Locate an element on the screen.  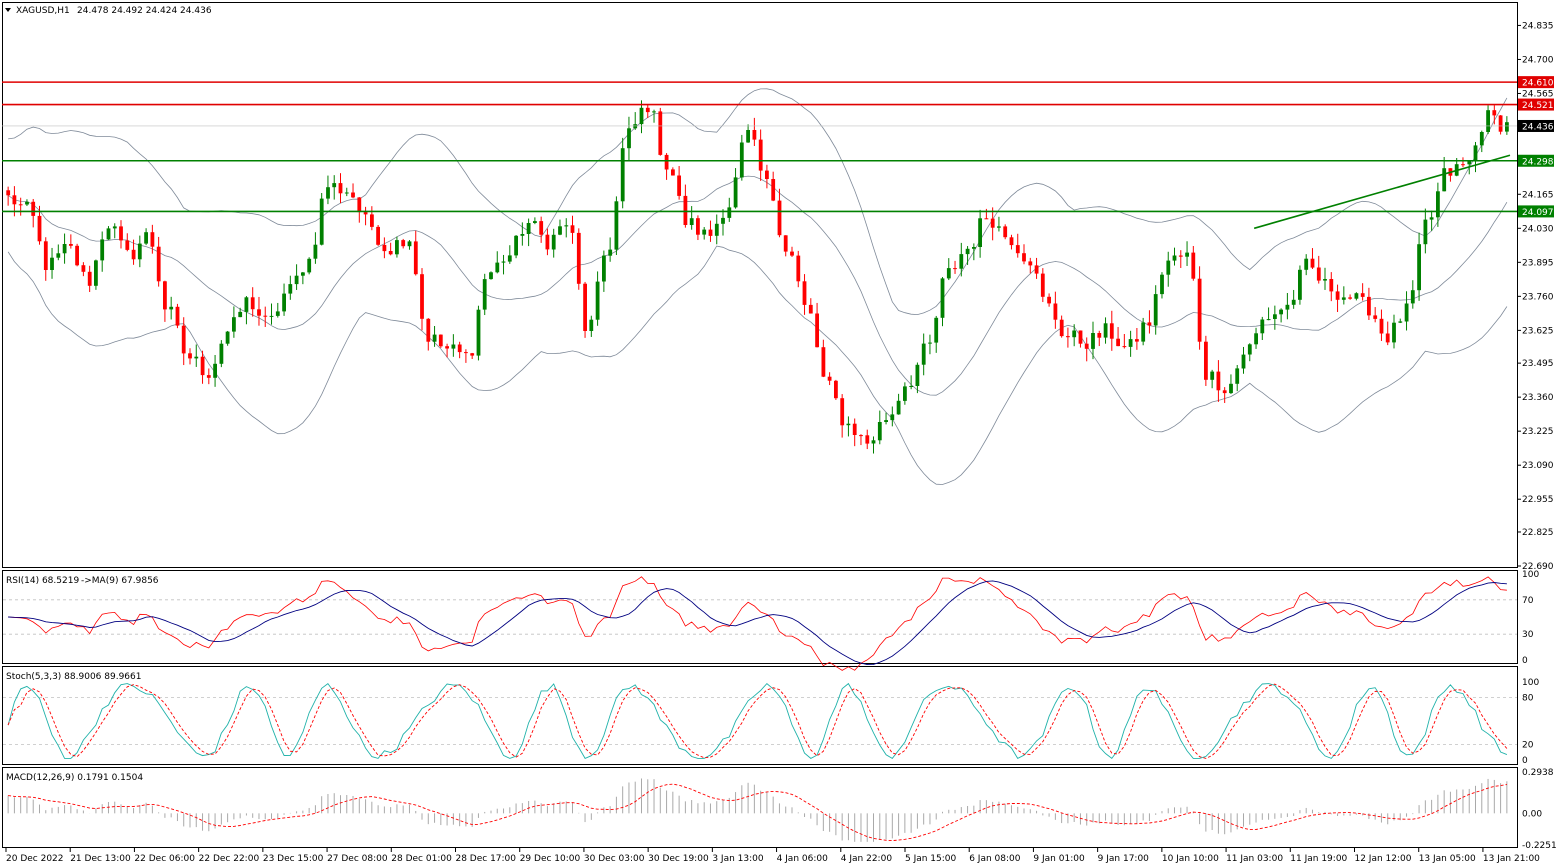
triangle-down-icon is located at coordinates (8, 10).